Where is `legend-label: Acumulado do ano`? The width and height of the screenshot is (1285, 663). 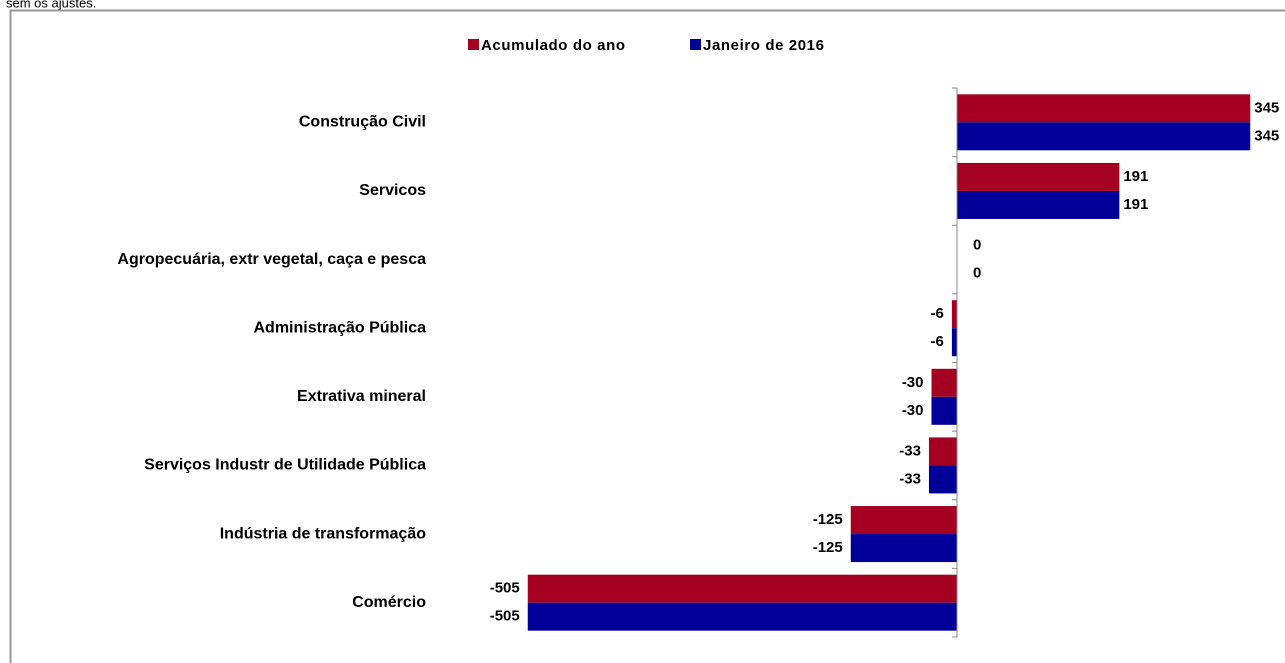
legend-label: Acumulado do ano is located at coordinates (553, 45).